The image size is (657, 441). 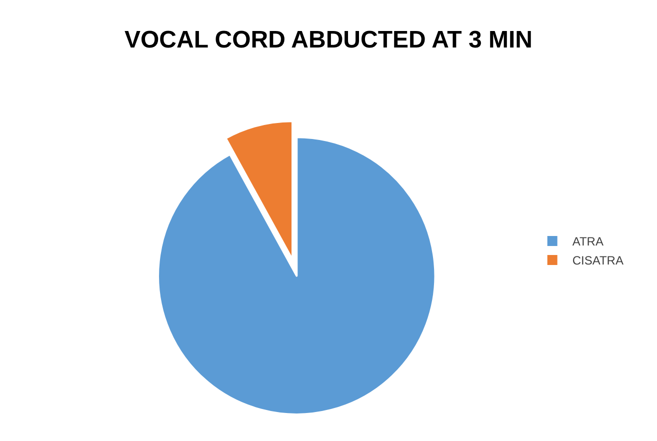 I want to click on chart-title: VOCAL CORD ABDUCTED AT 3 MIN, so click(x=328, y=40).